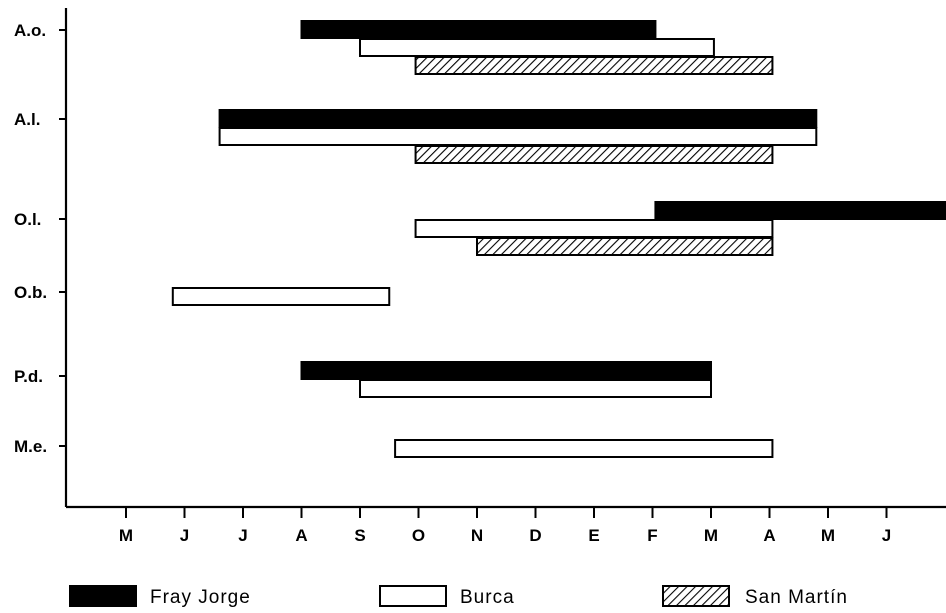 Image resolution: width=946 pixels, height=613 pixels. I want to click on x-tick-label: S, so click(359, 535).